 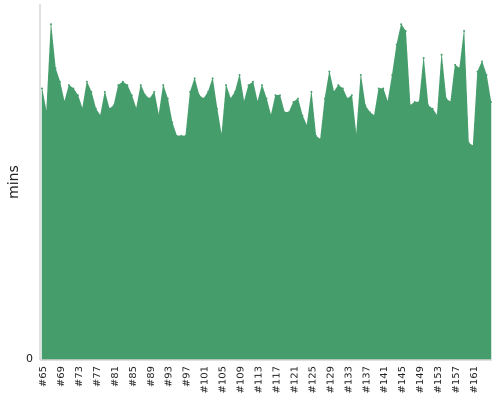 What do you see at coordinates (348, 379) in the screenshot?
I see `x-tick-label: #133` at bounding box center [348, 379].